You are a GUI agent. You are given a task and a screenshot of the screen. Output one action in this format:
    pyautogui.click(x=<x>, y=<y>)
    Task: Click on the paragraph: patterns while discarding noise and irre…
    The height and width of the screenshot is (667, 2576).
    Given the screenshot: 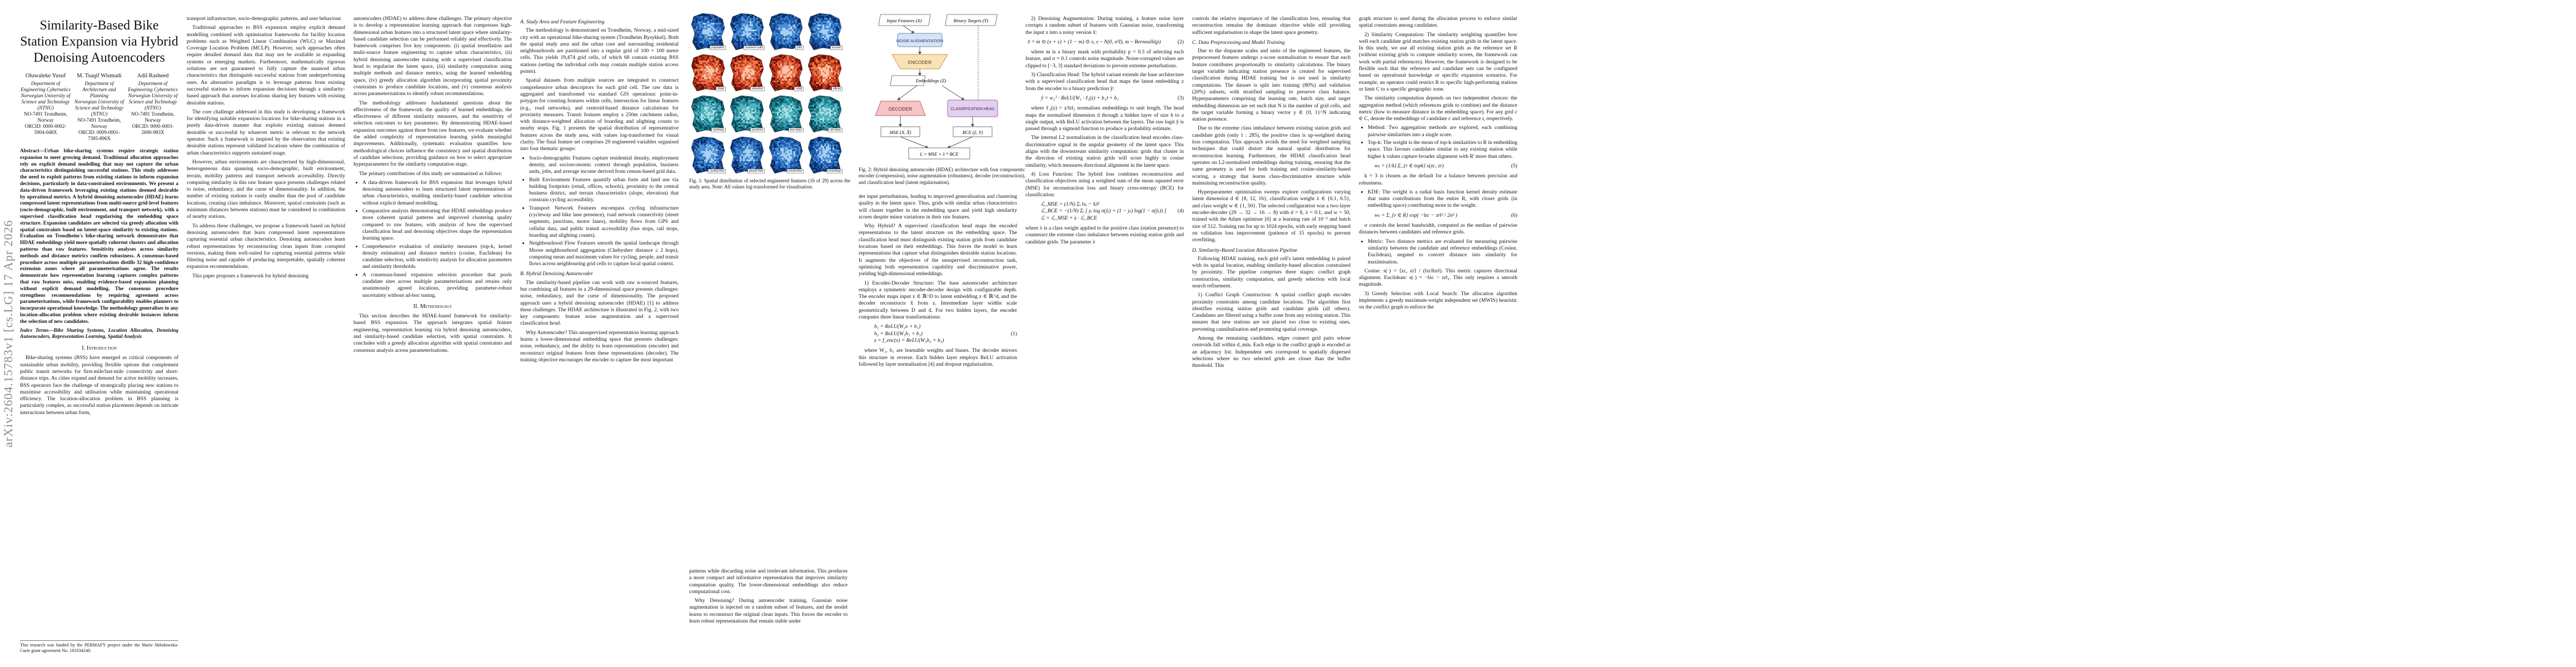 What is the action you would take?
    pyautogui.click(x=768, y=581)
    